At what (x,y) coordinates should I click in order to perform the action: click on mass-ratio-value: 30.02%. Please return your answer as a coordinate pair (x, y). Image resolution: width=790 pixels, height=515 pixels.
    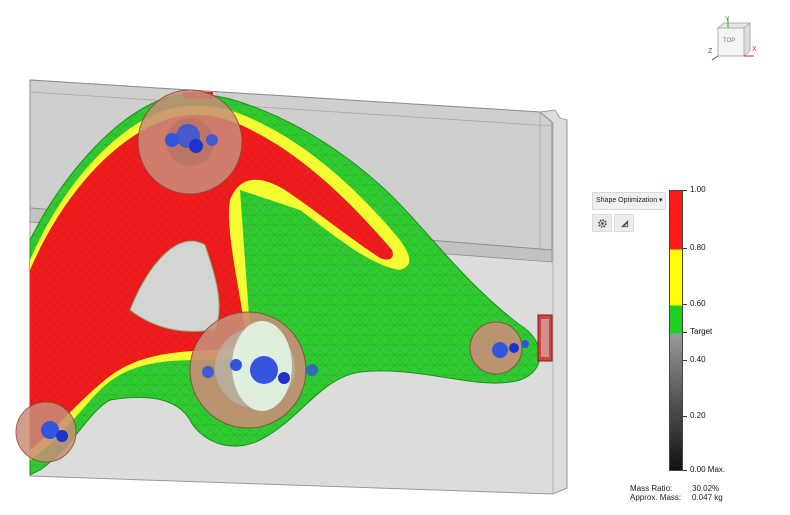
    Looking at the image, I should click on (706, 488).